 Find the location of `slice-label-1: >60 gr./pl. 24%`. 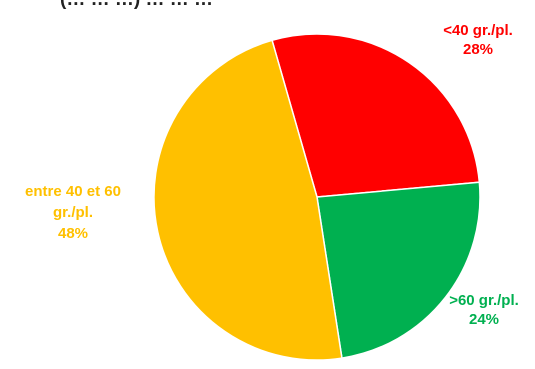

slice-label-1: >60 gr./pl. 24% is located at coordinates (484, 310).